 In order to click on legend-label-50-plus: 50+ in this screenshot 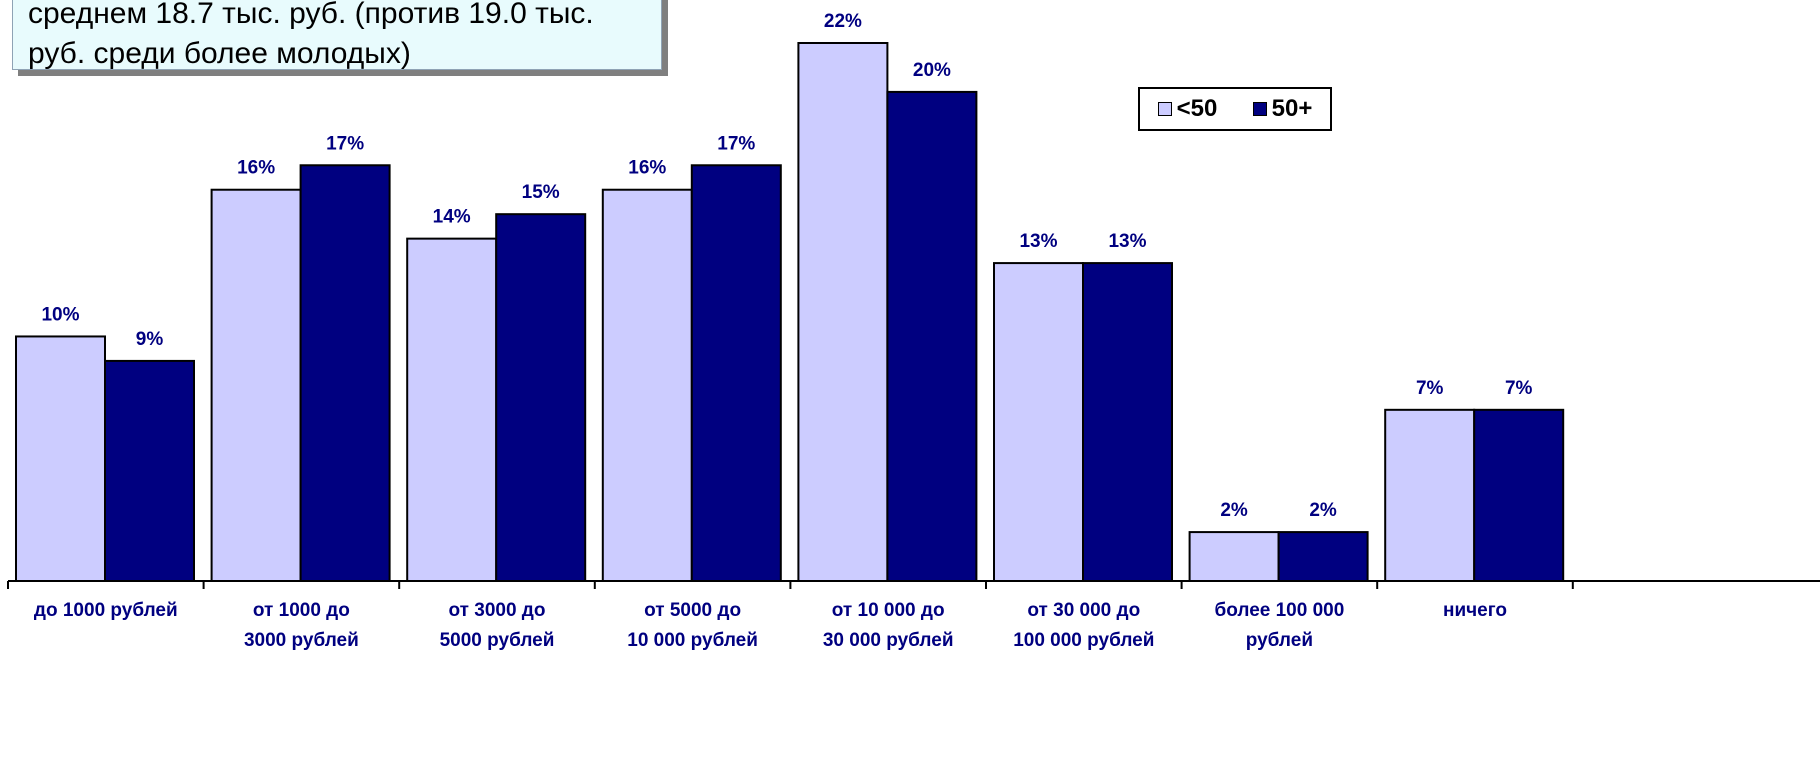, I will do `click(1292, 108)`.